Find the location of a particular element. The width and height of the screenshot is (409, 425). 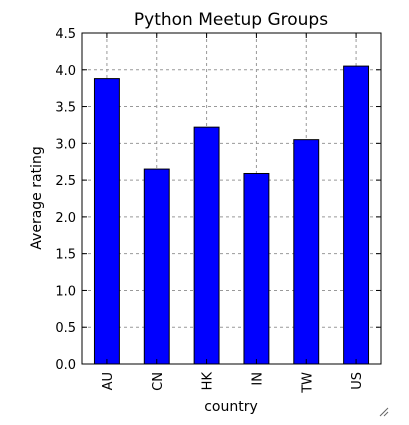

y-tick-label: 4.5 is located at coordinates (65, 34).